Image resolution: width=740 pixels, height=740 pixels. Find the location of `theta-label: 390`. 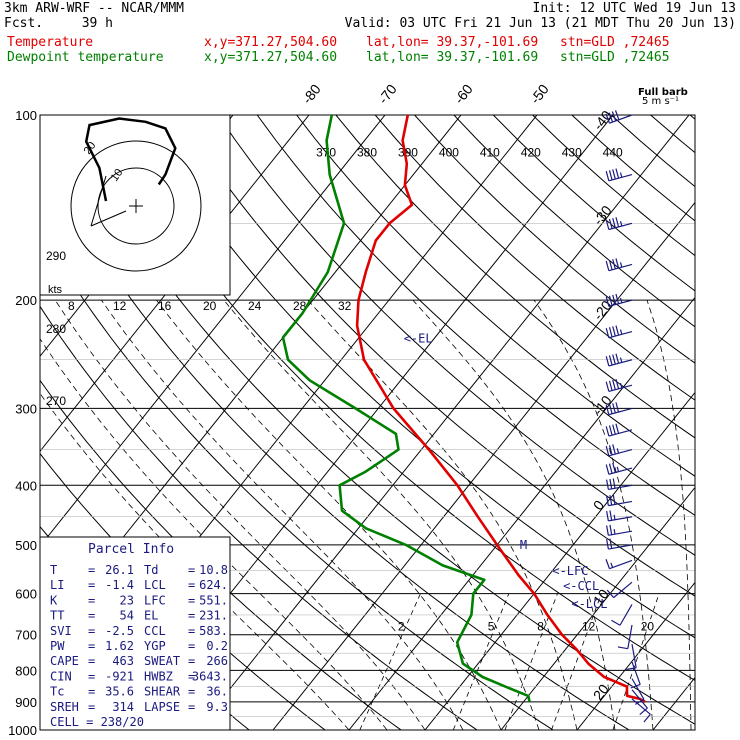

theta-label: 390 is located at coordinates (408, 152).